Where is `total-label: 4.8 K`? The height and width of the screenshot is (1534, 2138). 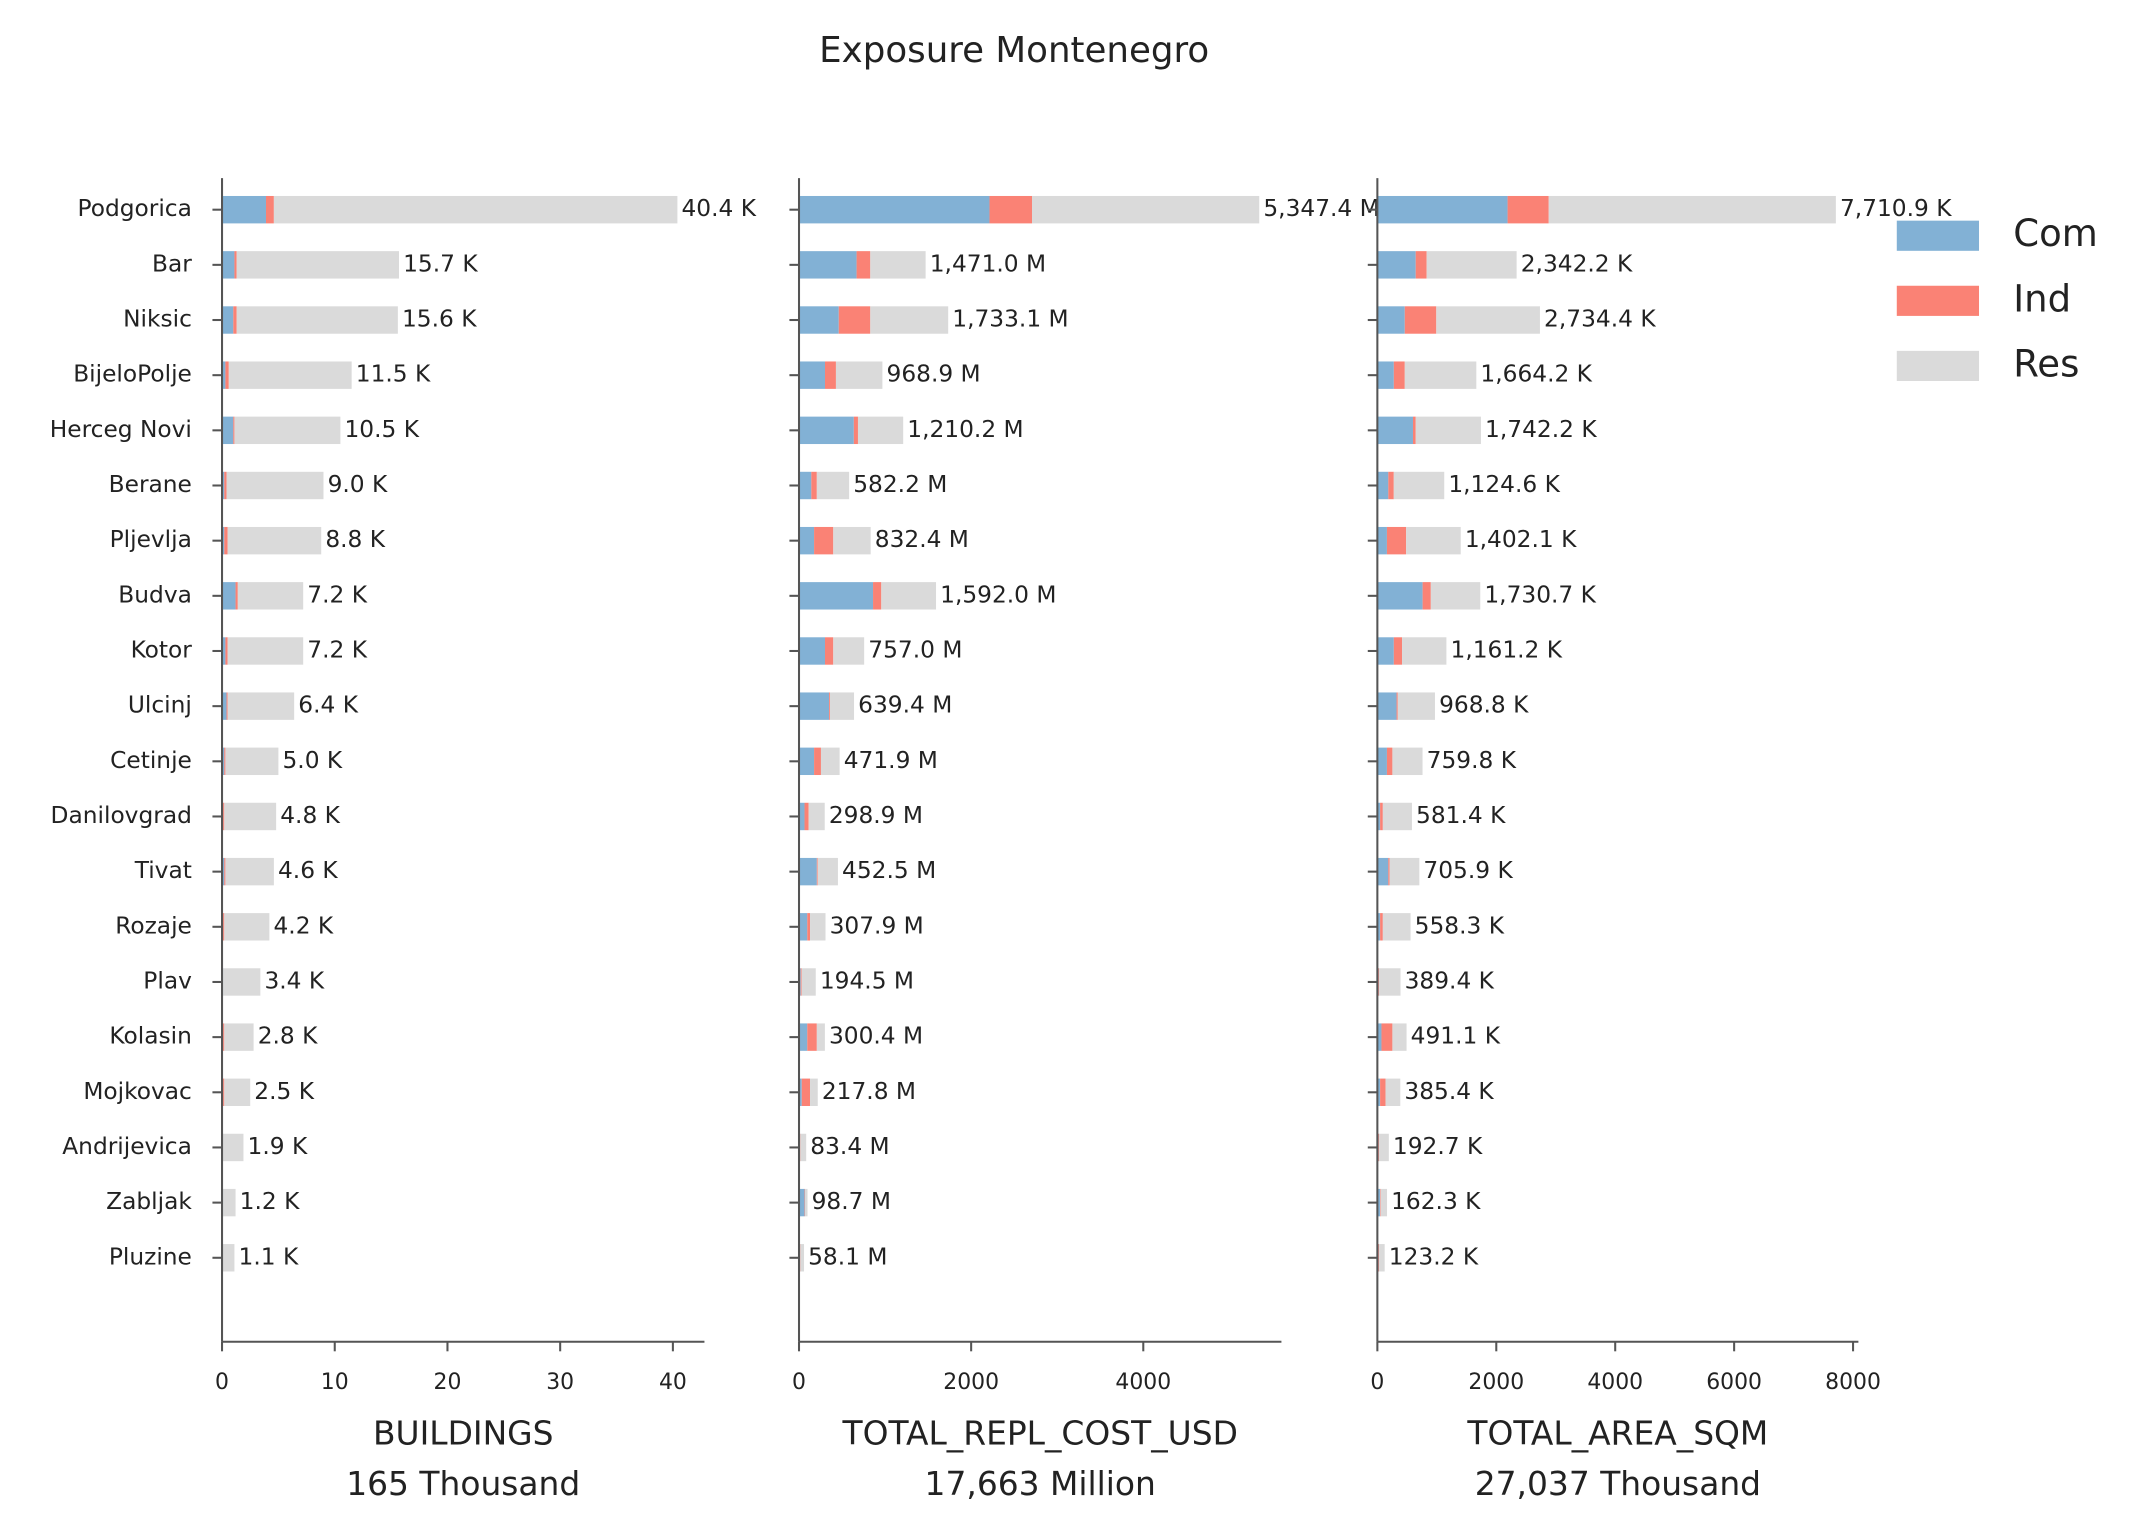
total-label: 4.8 K is located at coordinates (310, 815).